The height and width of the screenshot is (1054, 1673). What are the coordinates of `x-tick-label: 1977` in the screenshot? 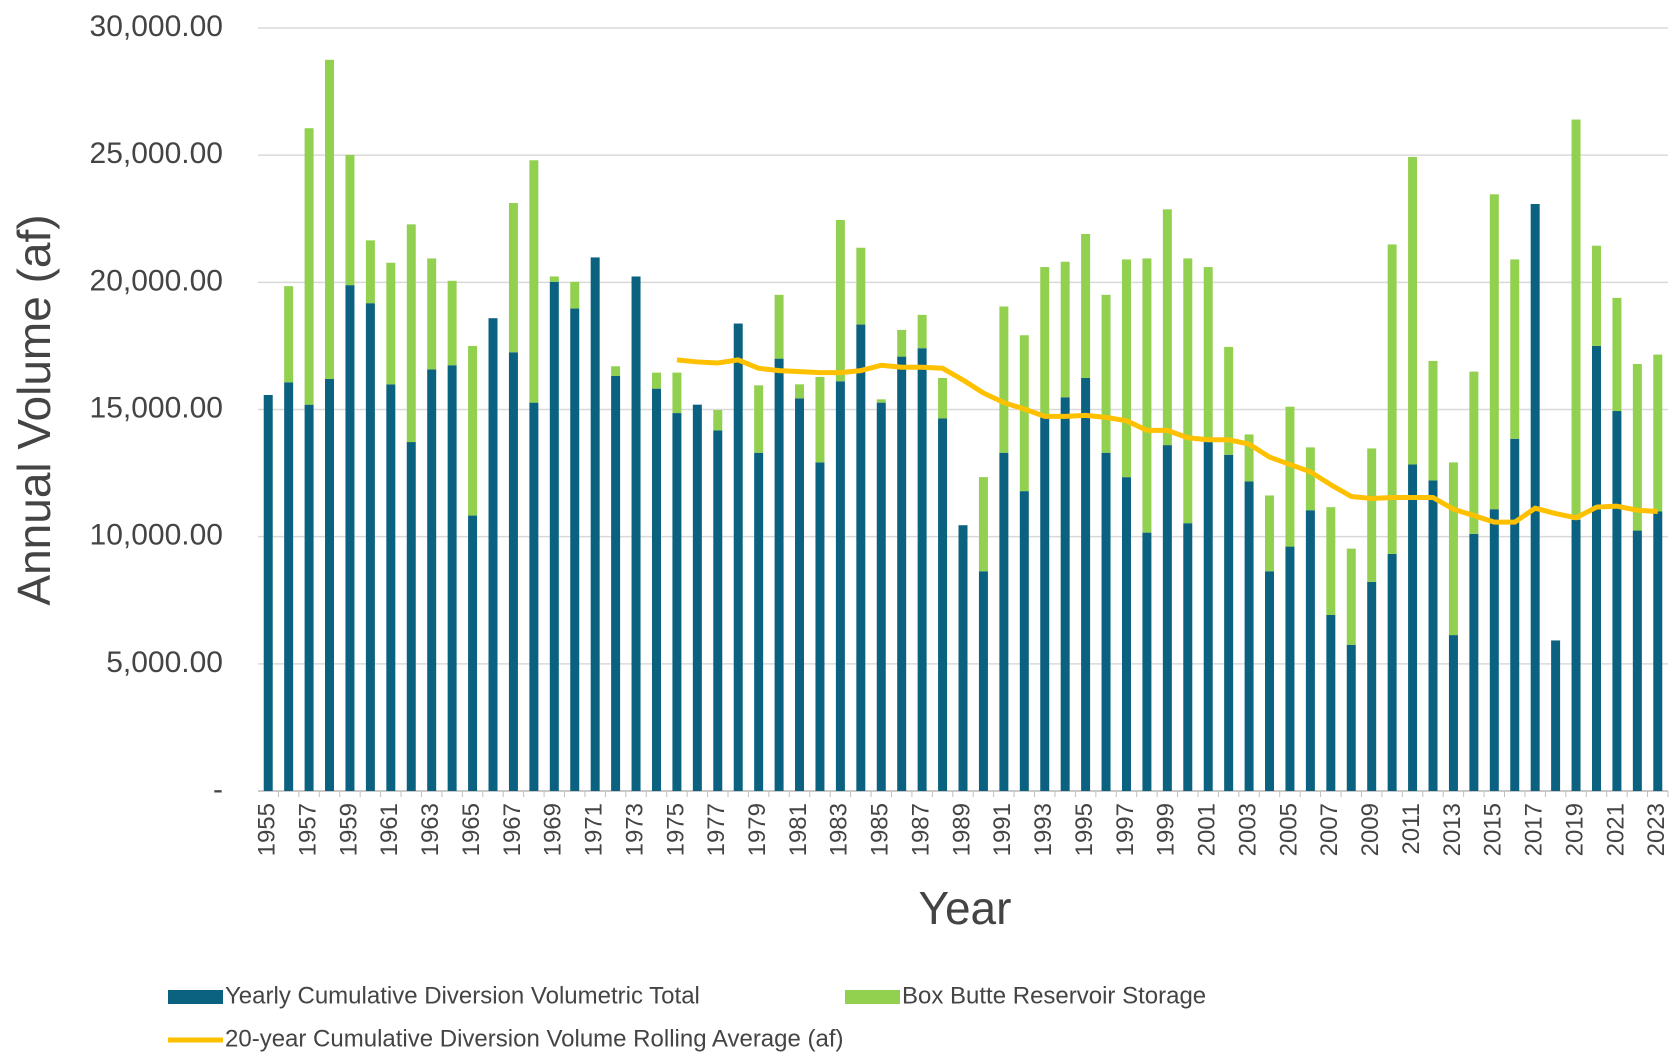 It's located at (716, 829).